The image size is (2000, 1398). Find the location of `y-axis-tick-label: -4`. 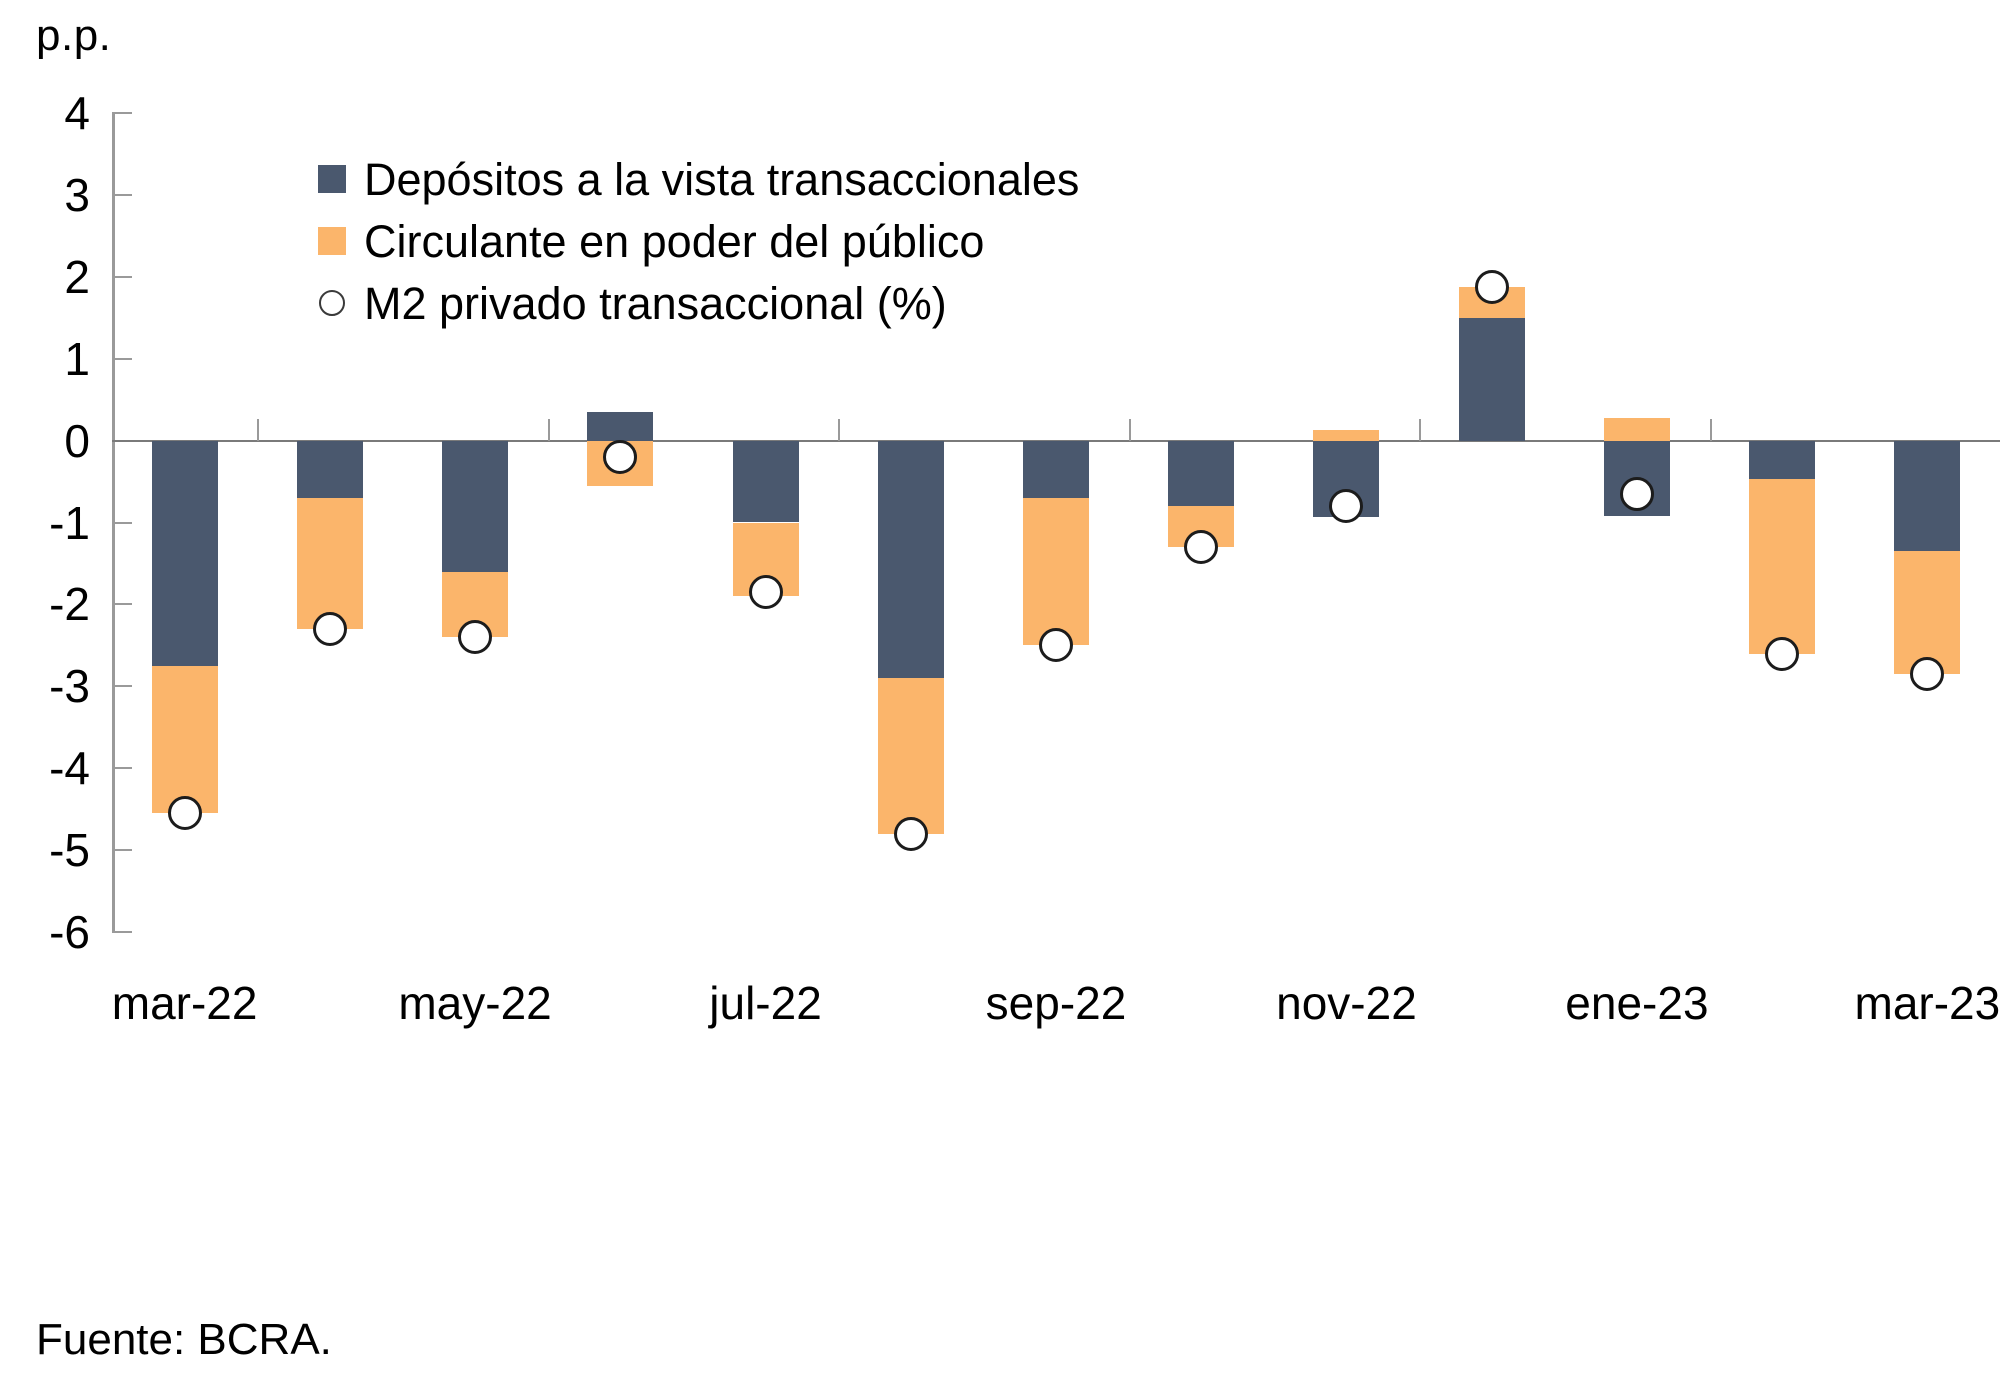

y-axis-tick-label: -4 is located at coordinates (69, 768).